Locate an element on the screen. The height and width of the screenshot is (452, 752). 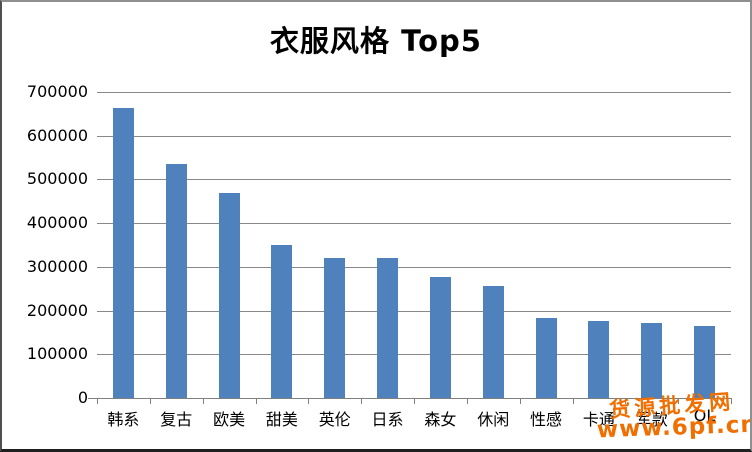
x-axis-label: 甜美 is located at coordinates (281, 419).